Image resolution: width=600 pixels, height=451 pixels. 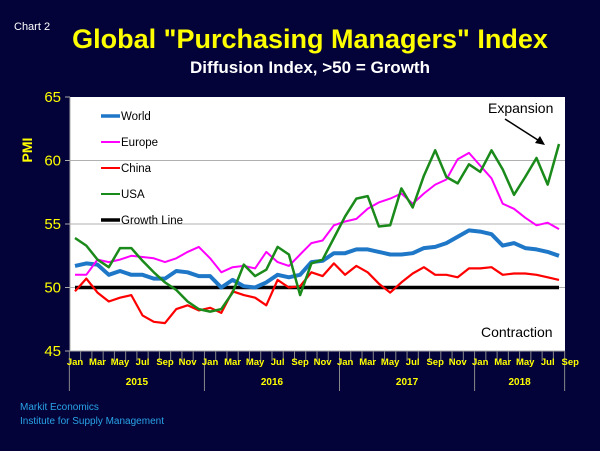 I want to click on expansion-arrow, so click(x=523, y=130).